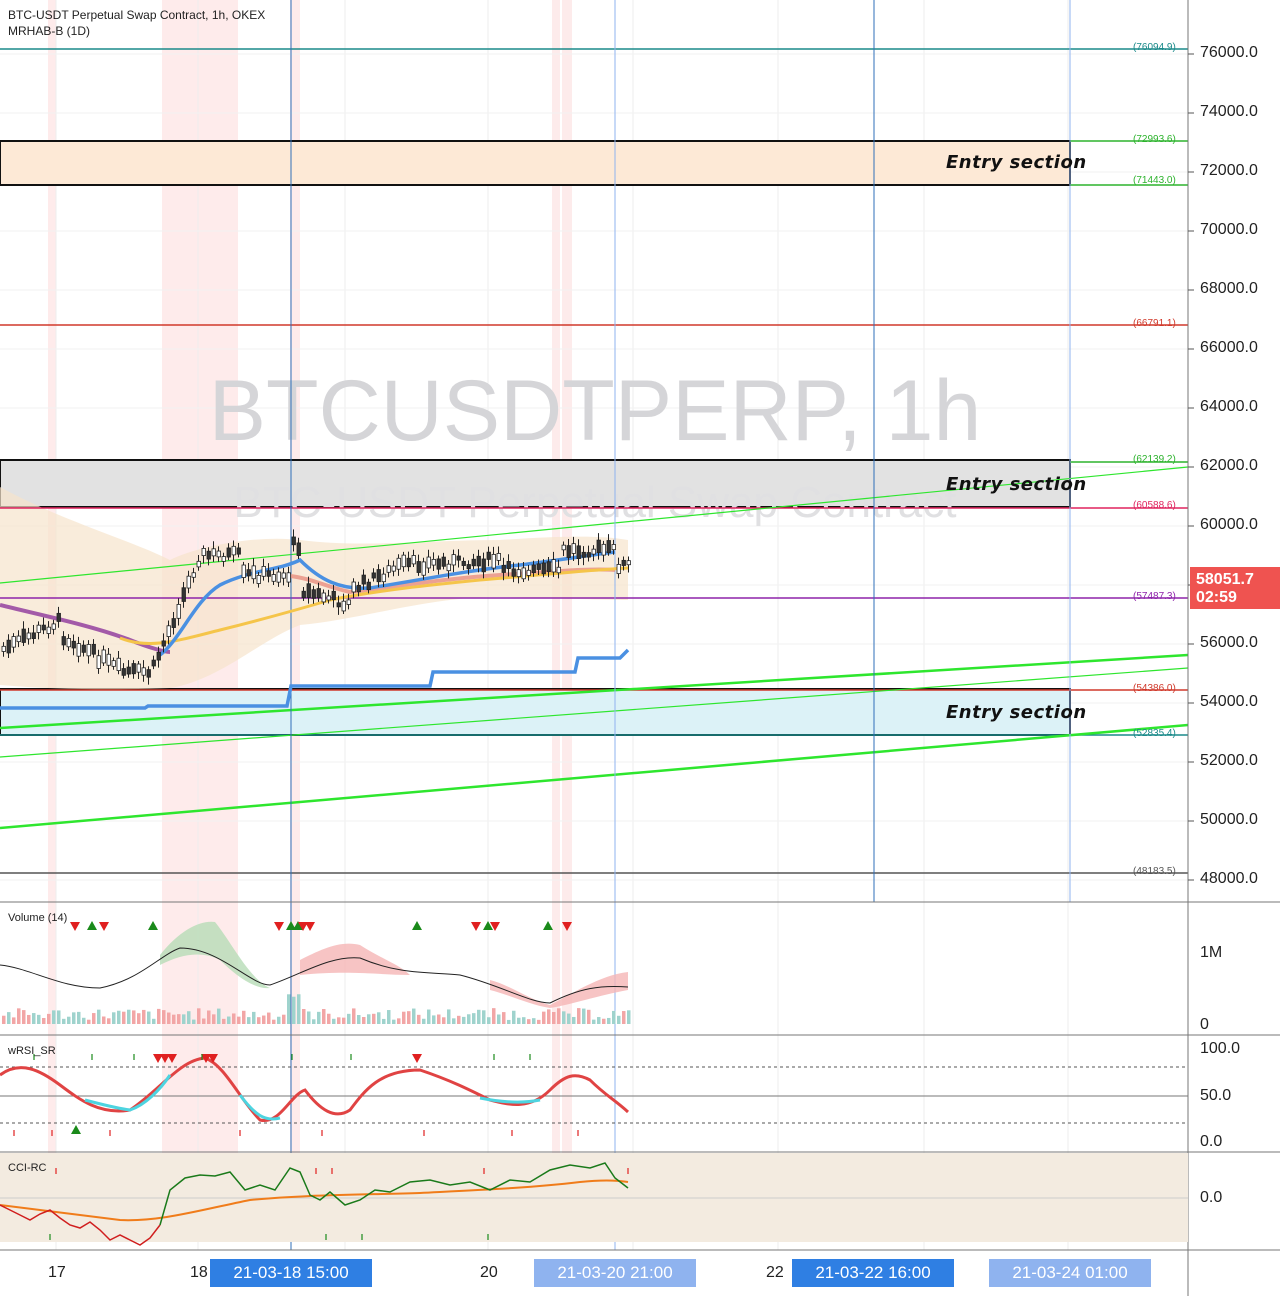 The width and height of the screenshot is (1280, 1296). I want to click on wrsi-guides, so click(594, 1095).